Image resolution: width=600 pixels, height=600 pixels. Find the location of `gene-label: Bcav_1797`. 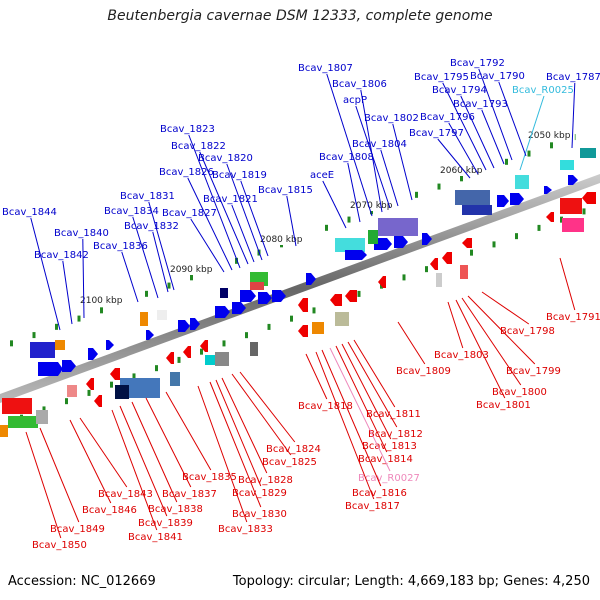

gene-label: Bcav_1797 is located at coordinates (436, 133).